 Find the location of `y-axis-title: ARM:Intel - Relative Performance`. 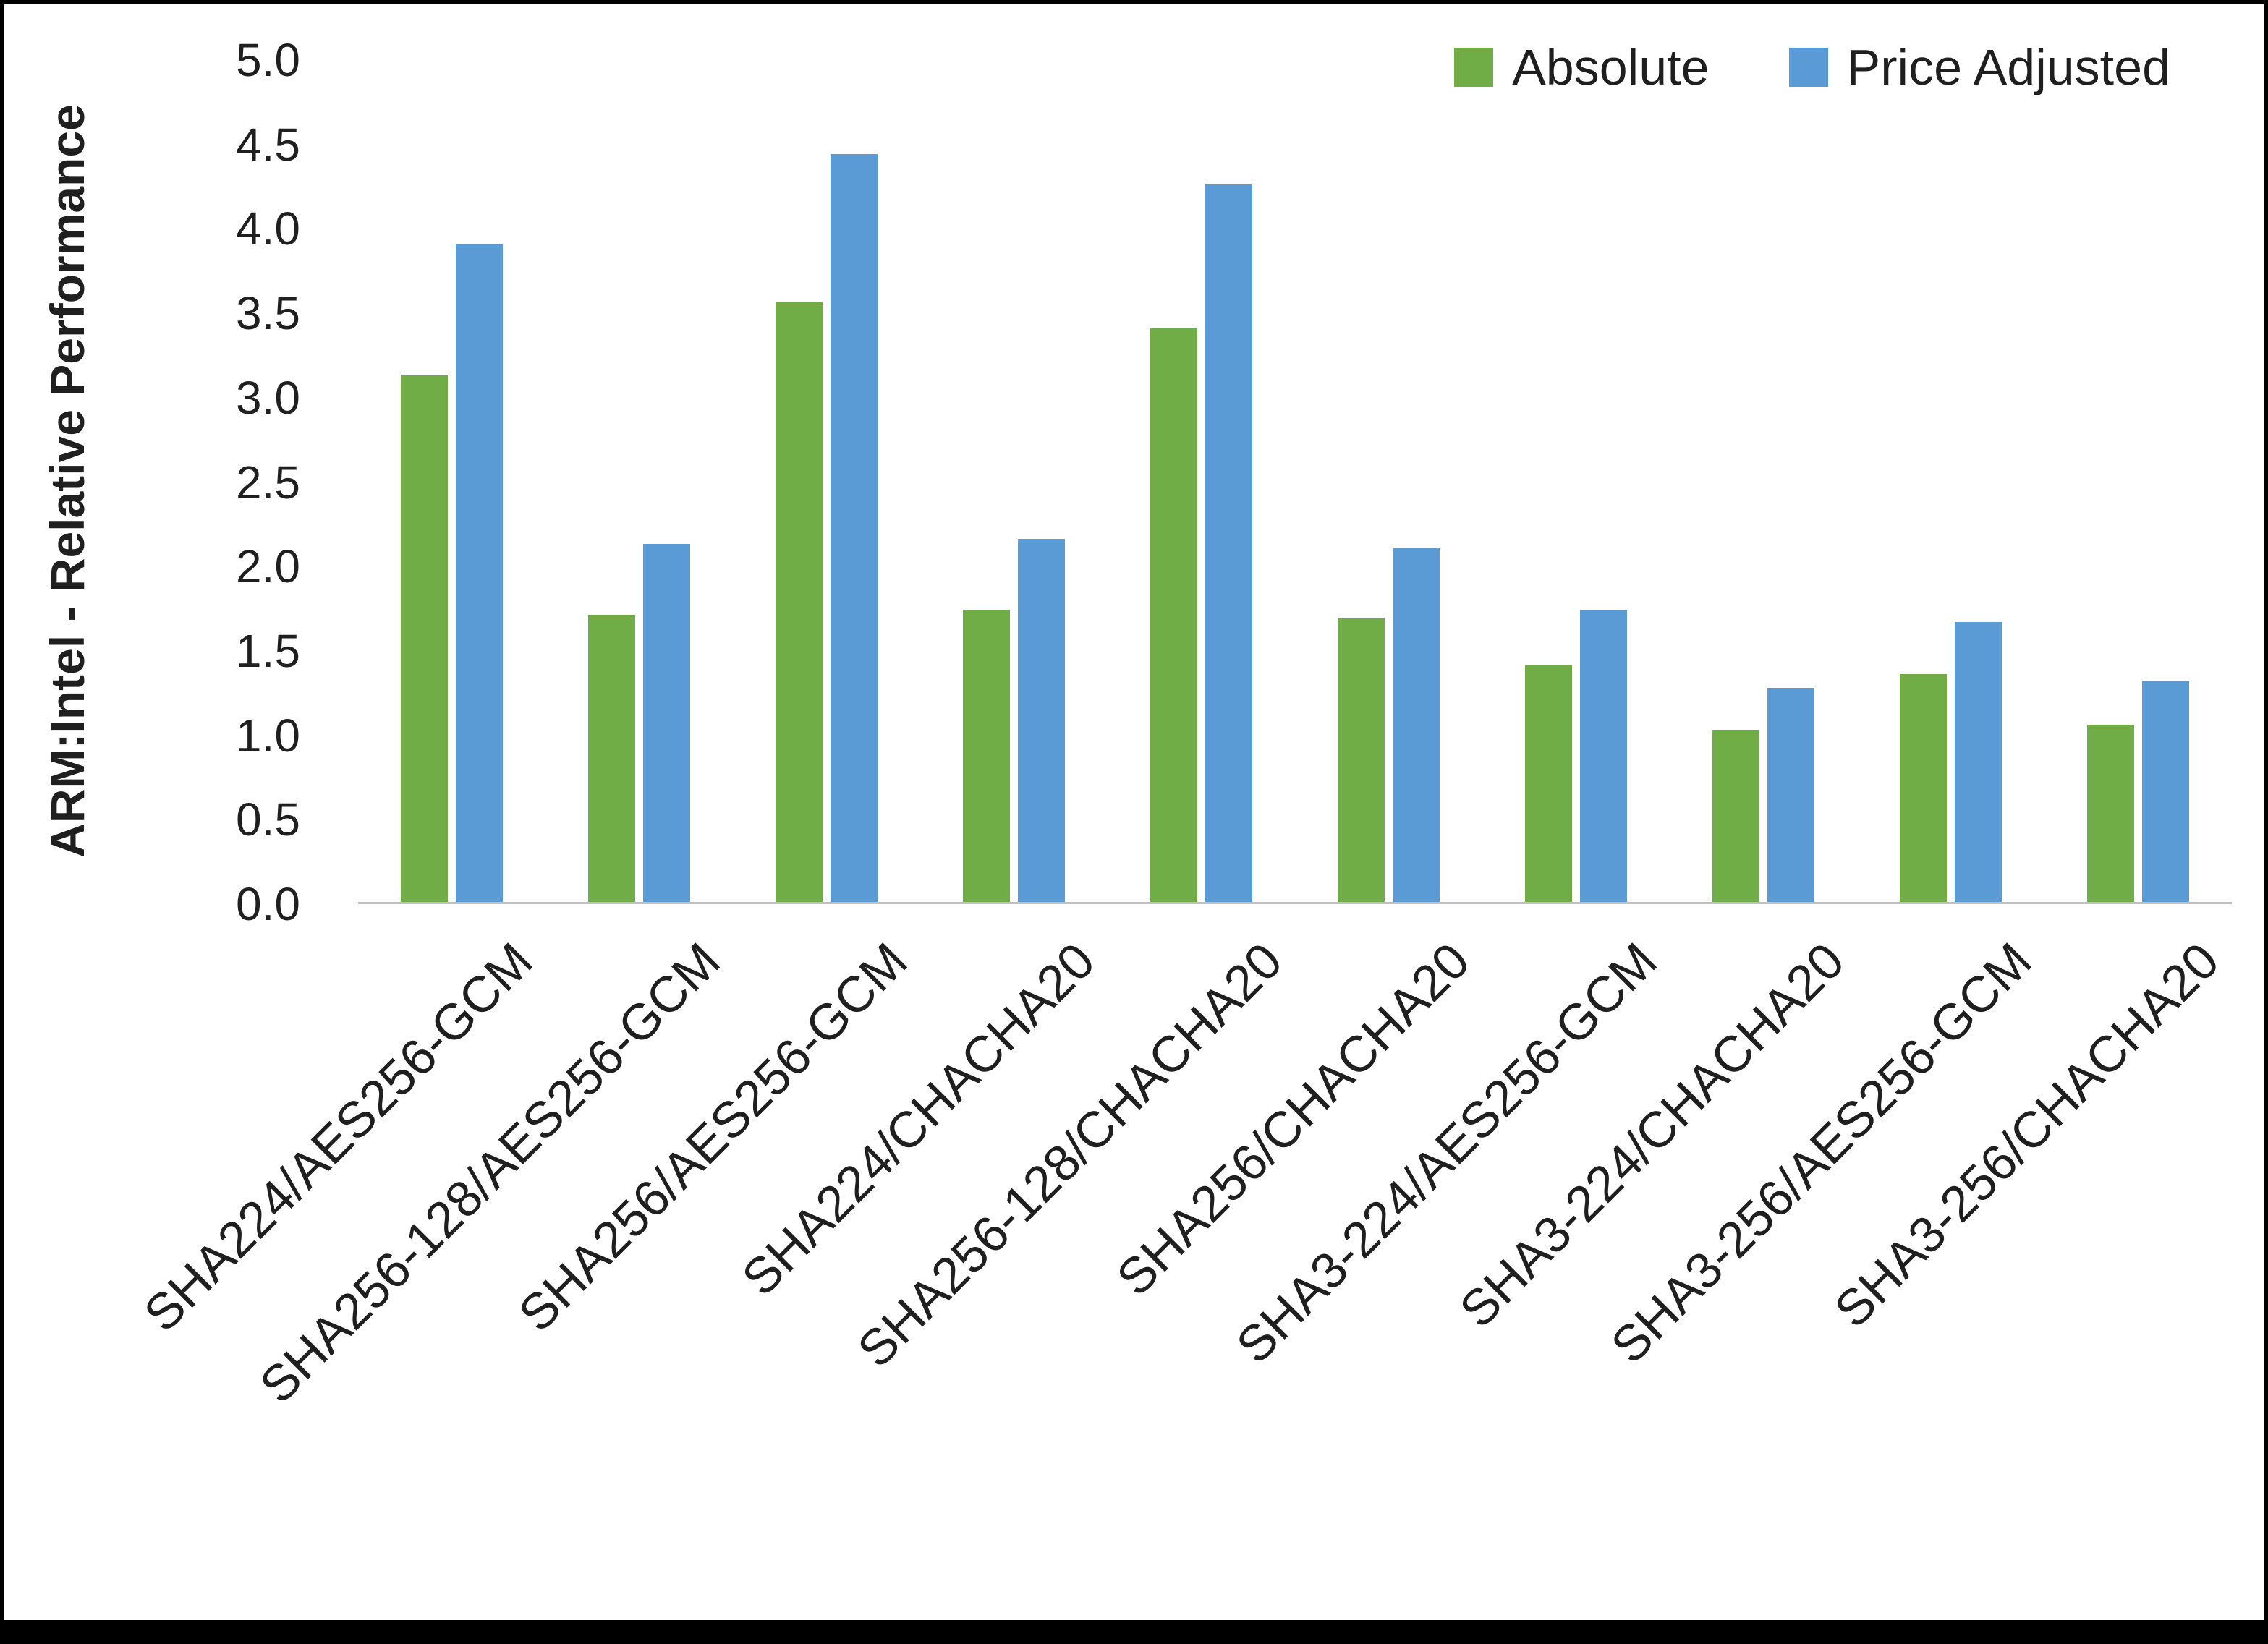

y-axis-title: ARM:Intel - Relative Performance is located at coordinates (67, 481).